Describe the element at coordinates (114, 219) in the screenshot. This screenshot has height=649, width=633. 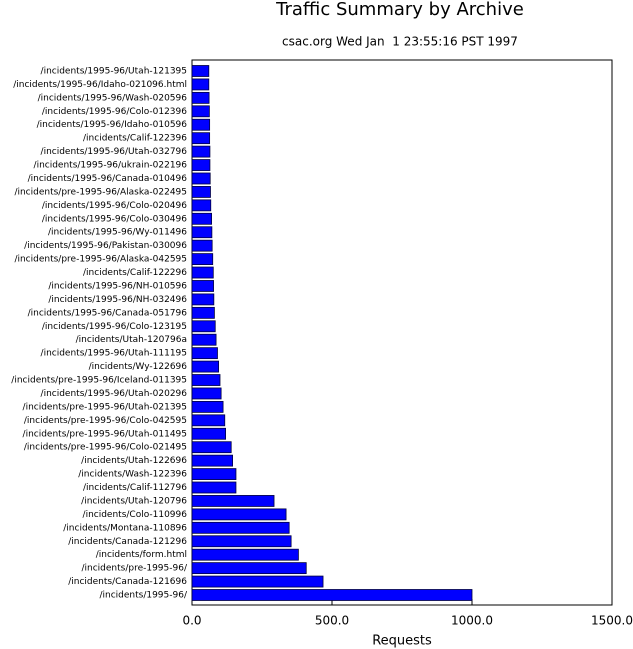
I see `y-tick-label: /incidents/1995-96/Colo-030496` at that location.